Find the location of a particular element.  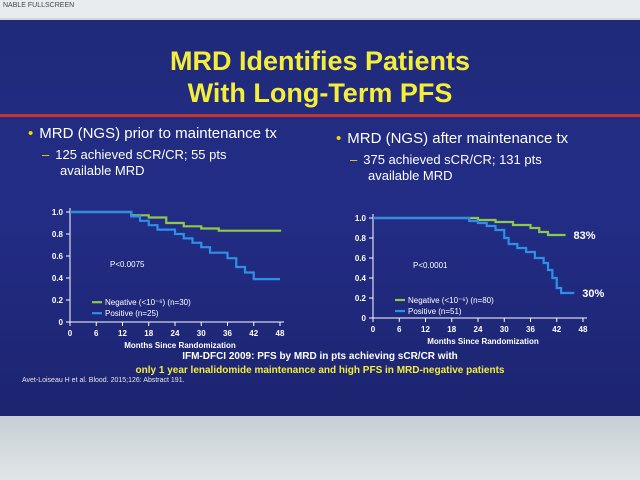

legend-entry: Positive (n=51) is located at coordinates (435, 311).